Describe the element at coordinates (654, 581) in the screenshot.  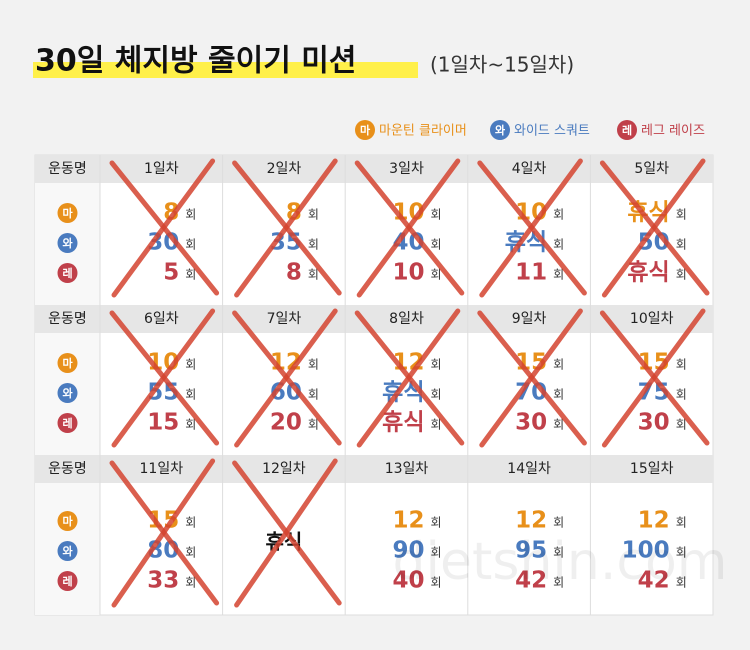
I see `item-value: 42` at that location.